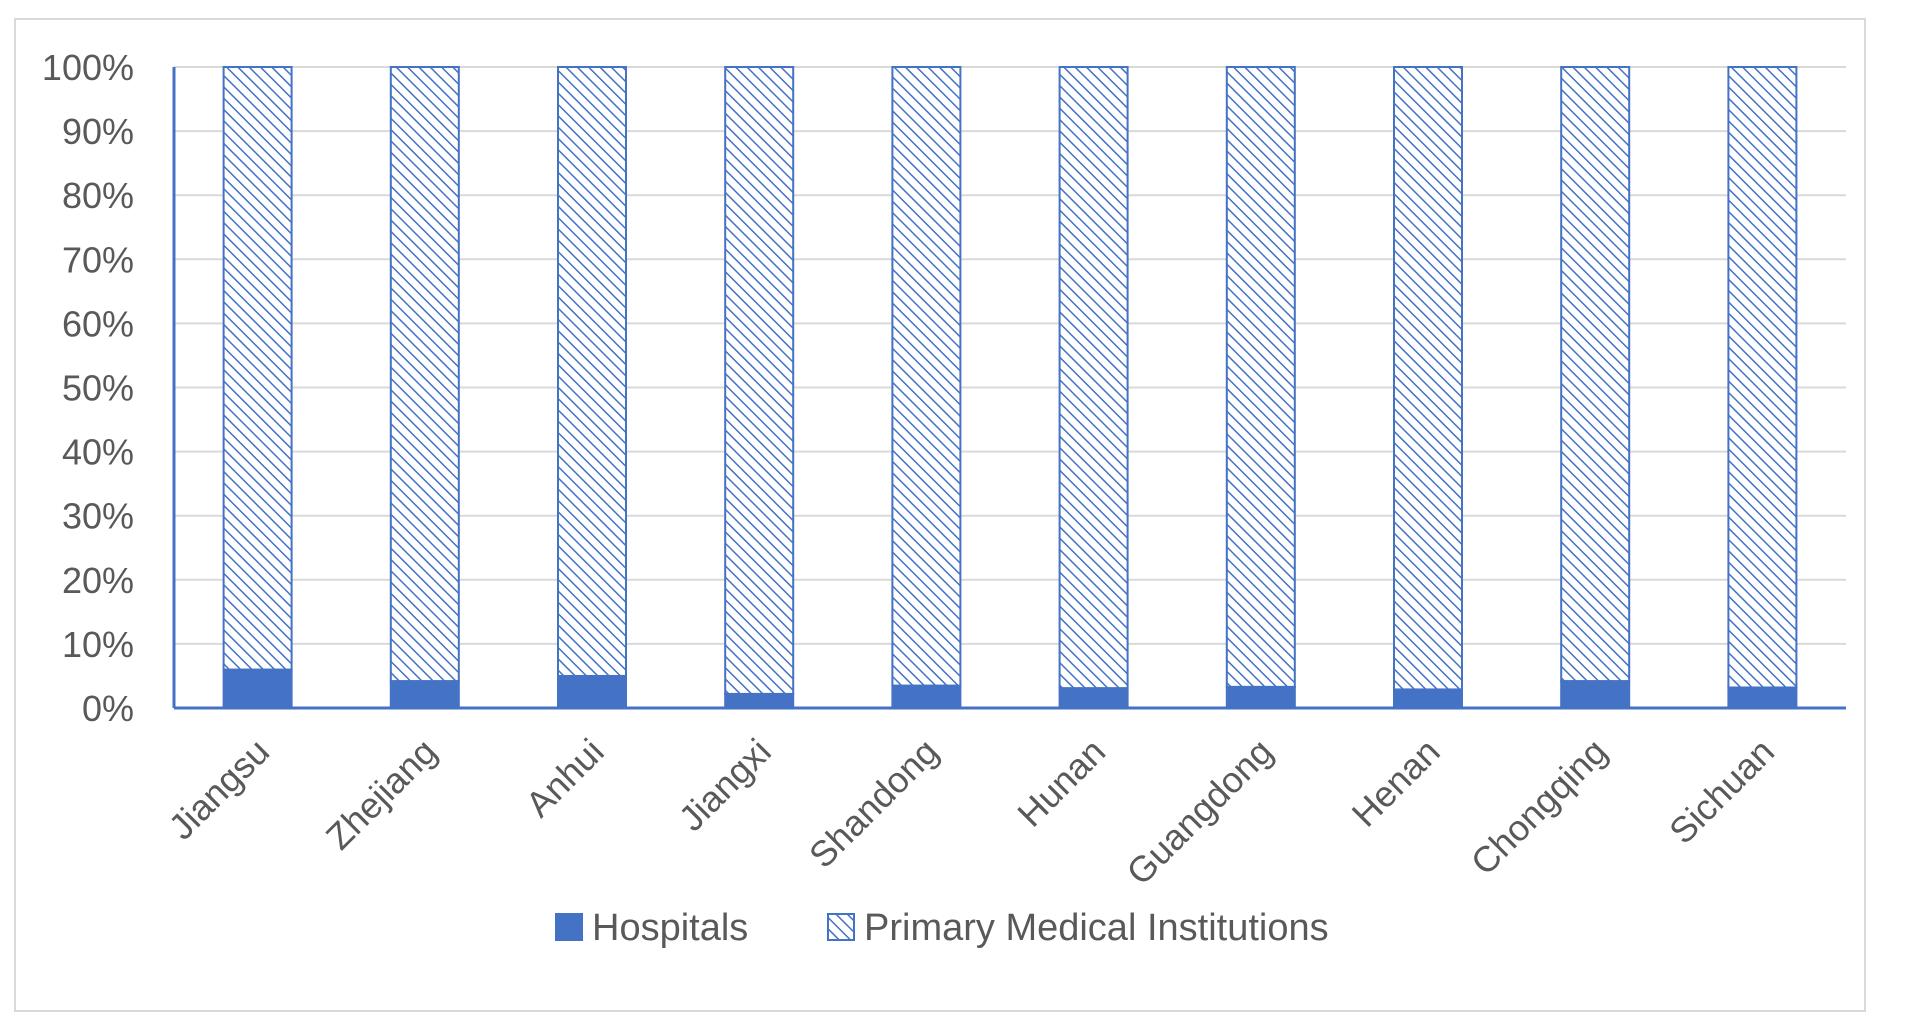 The width and height of the screenshot is (1912, 1030). What do you see at coordinates (841, 927) in the screenshot?
I see `legend-swatch-primary-medical-institutions` at bounding box center [841, 927].